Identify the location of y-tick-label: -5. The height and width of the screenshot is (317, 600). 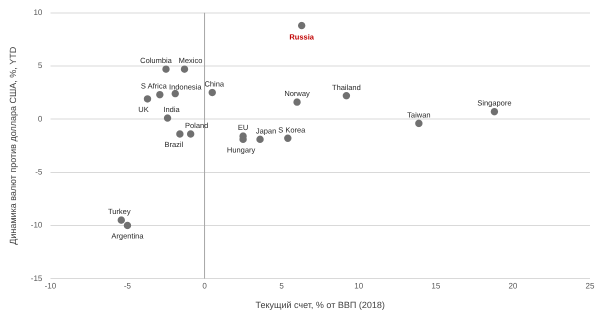
(39, 171).